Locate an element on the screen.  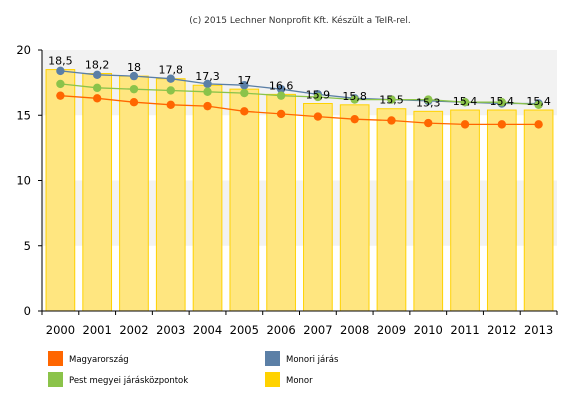
x-tick-label: 2001 is located at coordinates (97, 330).